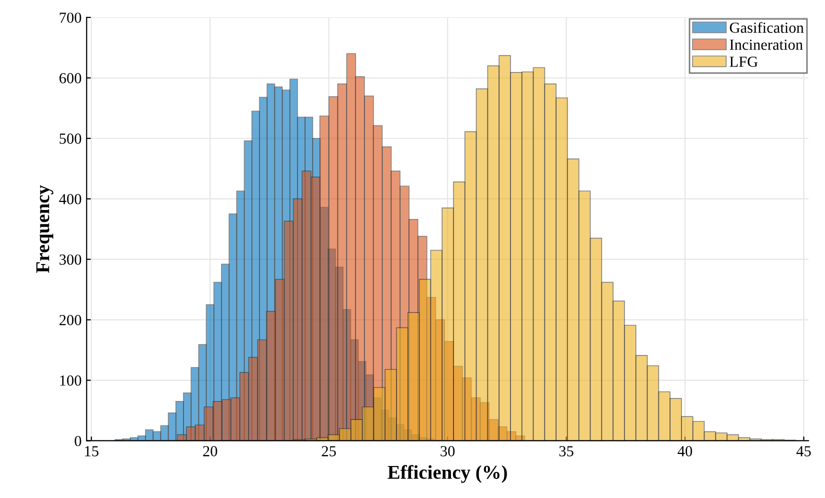 The width and height of the screenshot is (825, 498). What do you see at coordinates (71, 320) in the screenshot?
I see `y-tick-label: 200` at bounding box center [71, 320].